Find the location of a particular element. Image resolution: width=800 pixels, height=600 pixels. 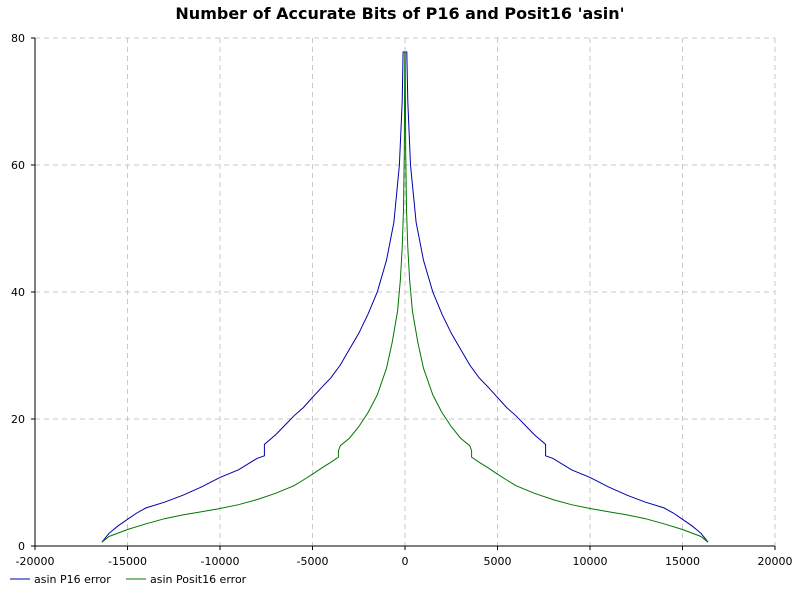

x-tick-label: -15000 is located at coordinates (127, 561).